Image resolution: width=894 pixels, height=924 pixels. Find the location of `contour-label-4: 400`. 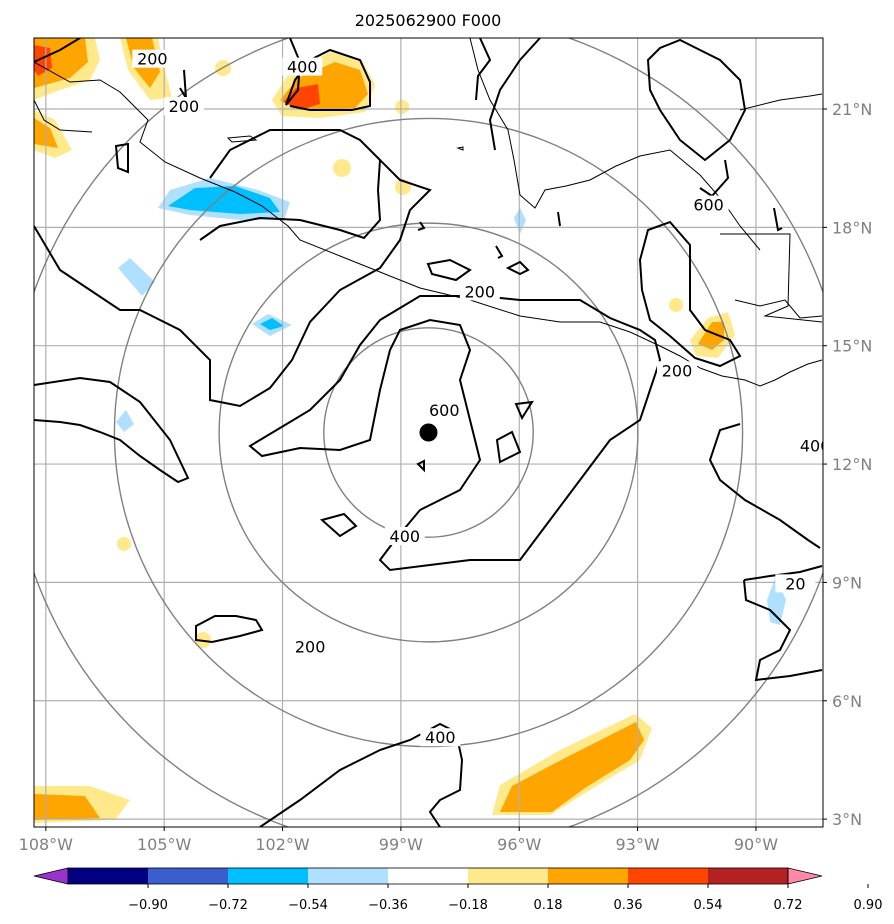

contour-label-4: 400 is located at coordinates (815, 445).